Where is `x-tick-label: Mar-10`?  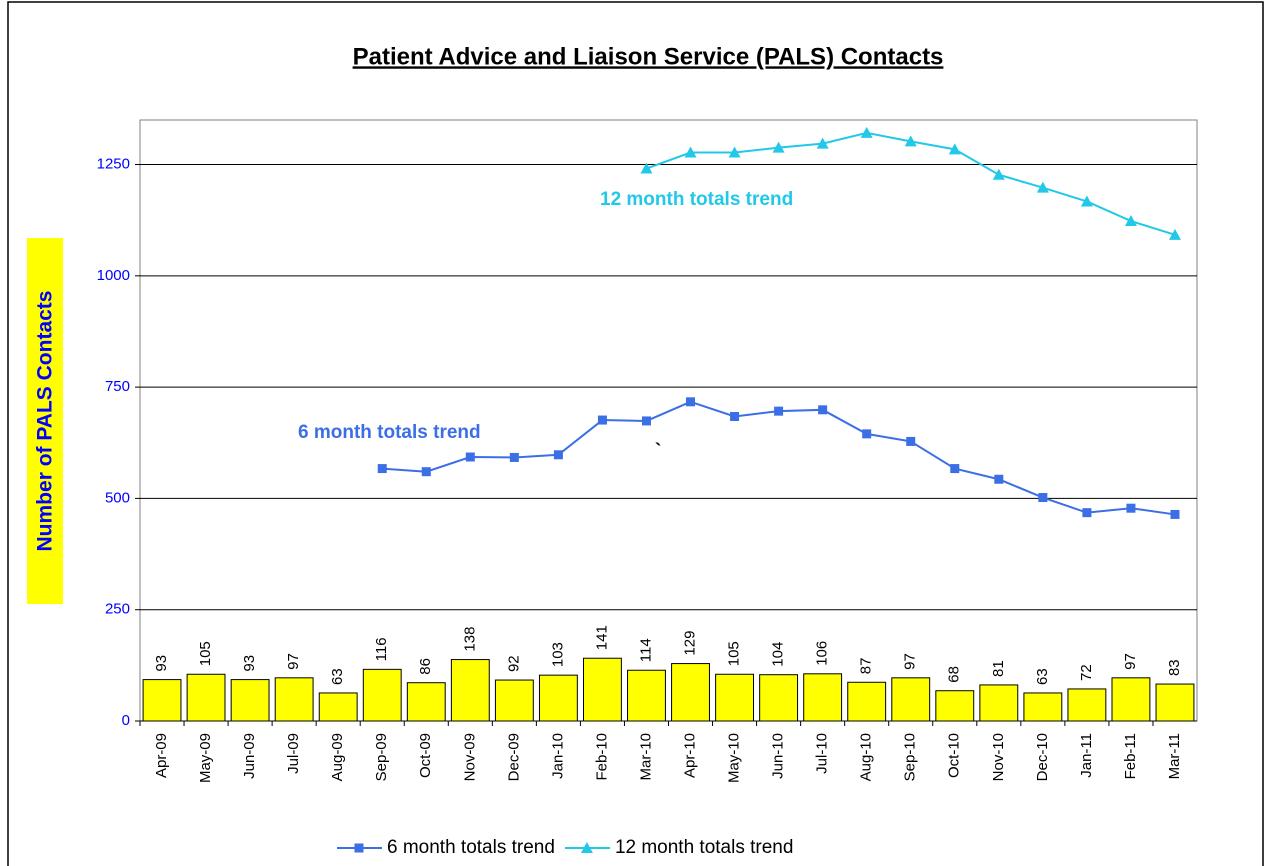 x-tick-label: Mar-10 is located at coordinates (645, 757).